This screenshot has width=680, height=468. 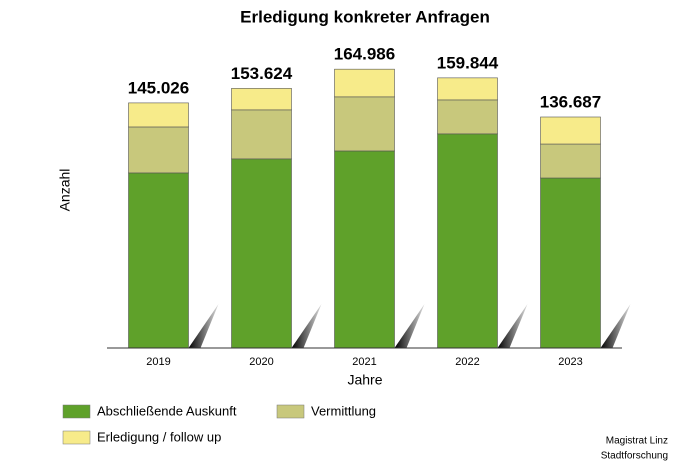 I want to click on legend-label: Vermittlung, so click(x=343, y=410).